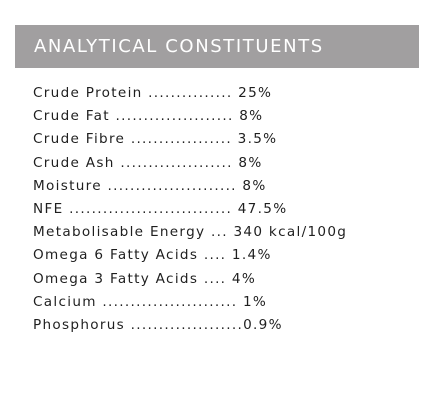 This screenshot has width=435, height=413. What do you see at coordinates (179, 46) in the screenshot?
I see `section-title: ANALYTICAL CONSTITUENTS` at bounding box center [179, 46].